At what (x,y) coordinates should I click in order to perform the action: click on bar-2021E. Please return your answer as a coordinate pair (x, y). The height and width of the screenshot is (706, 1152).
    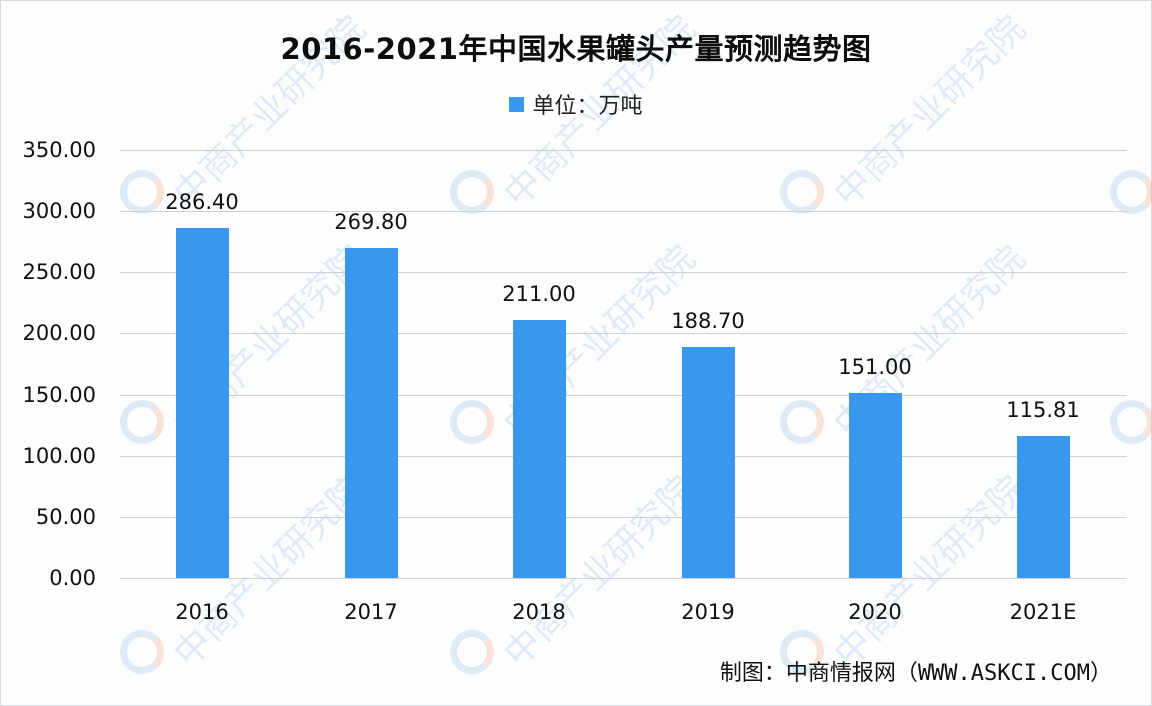
    Looking at the image, I should click on (1043, 507).